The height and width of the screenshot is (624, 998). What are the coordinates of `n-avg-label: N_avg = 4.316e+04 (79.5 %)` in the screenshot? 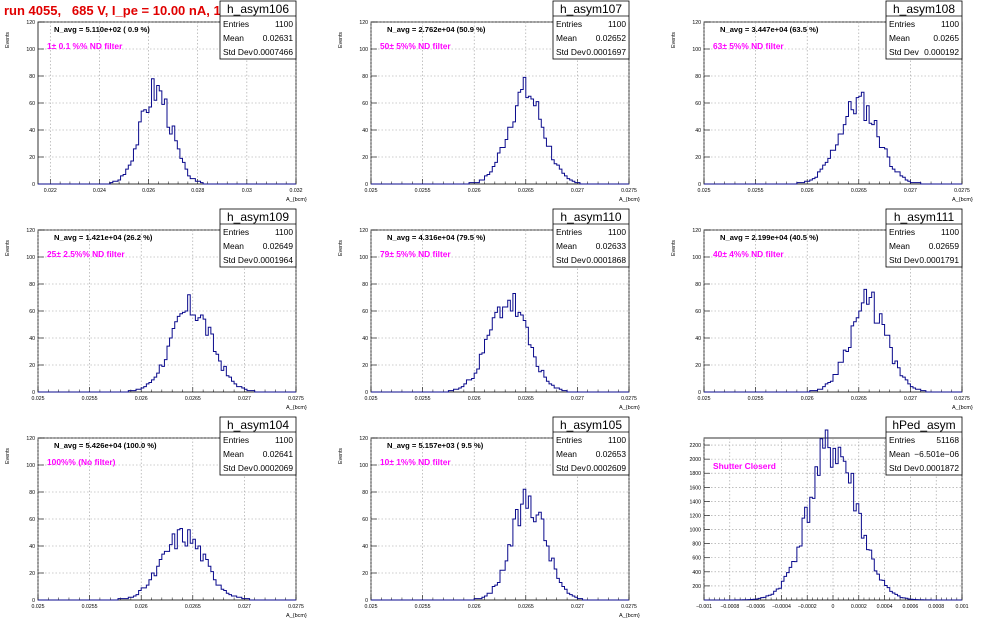 It's located at (436, 237).